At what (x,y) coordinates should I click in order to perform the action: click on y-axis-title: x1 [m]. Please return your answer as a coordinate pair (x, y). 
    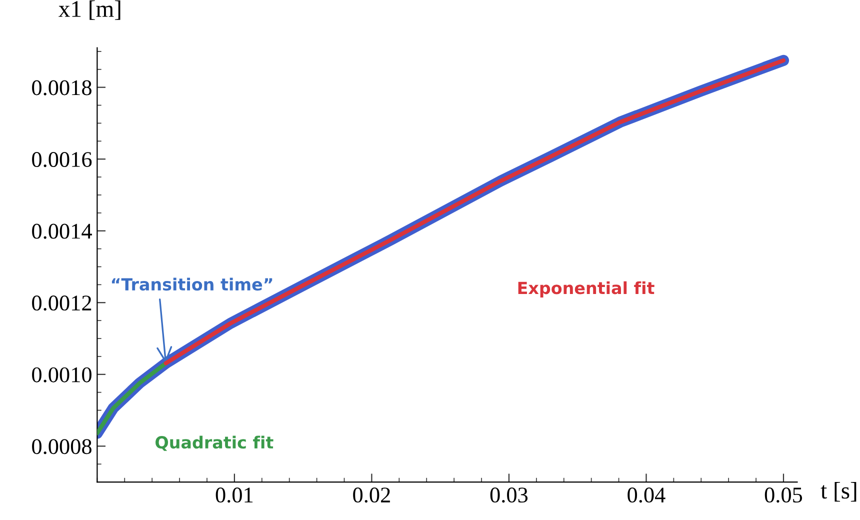
    Looking at the image, I should click on (89, 10).